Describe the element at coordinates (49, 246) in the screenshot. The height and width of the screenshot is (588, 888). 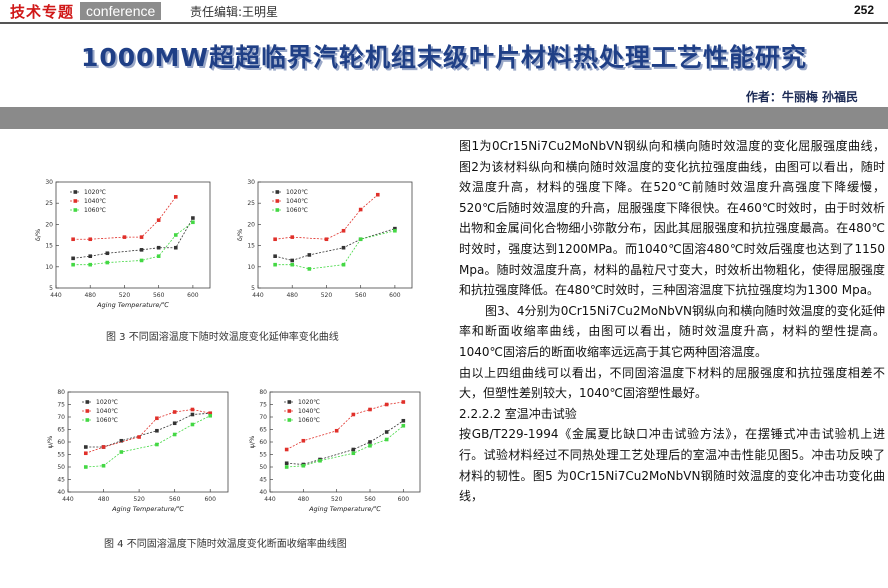
I see `y-tick-label: 15` at that location.